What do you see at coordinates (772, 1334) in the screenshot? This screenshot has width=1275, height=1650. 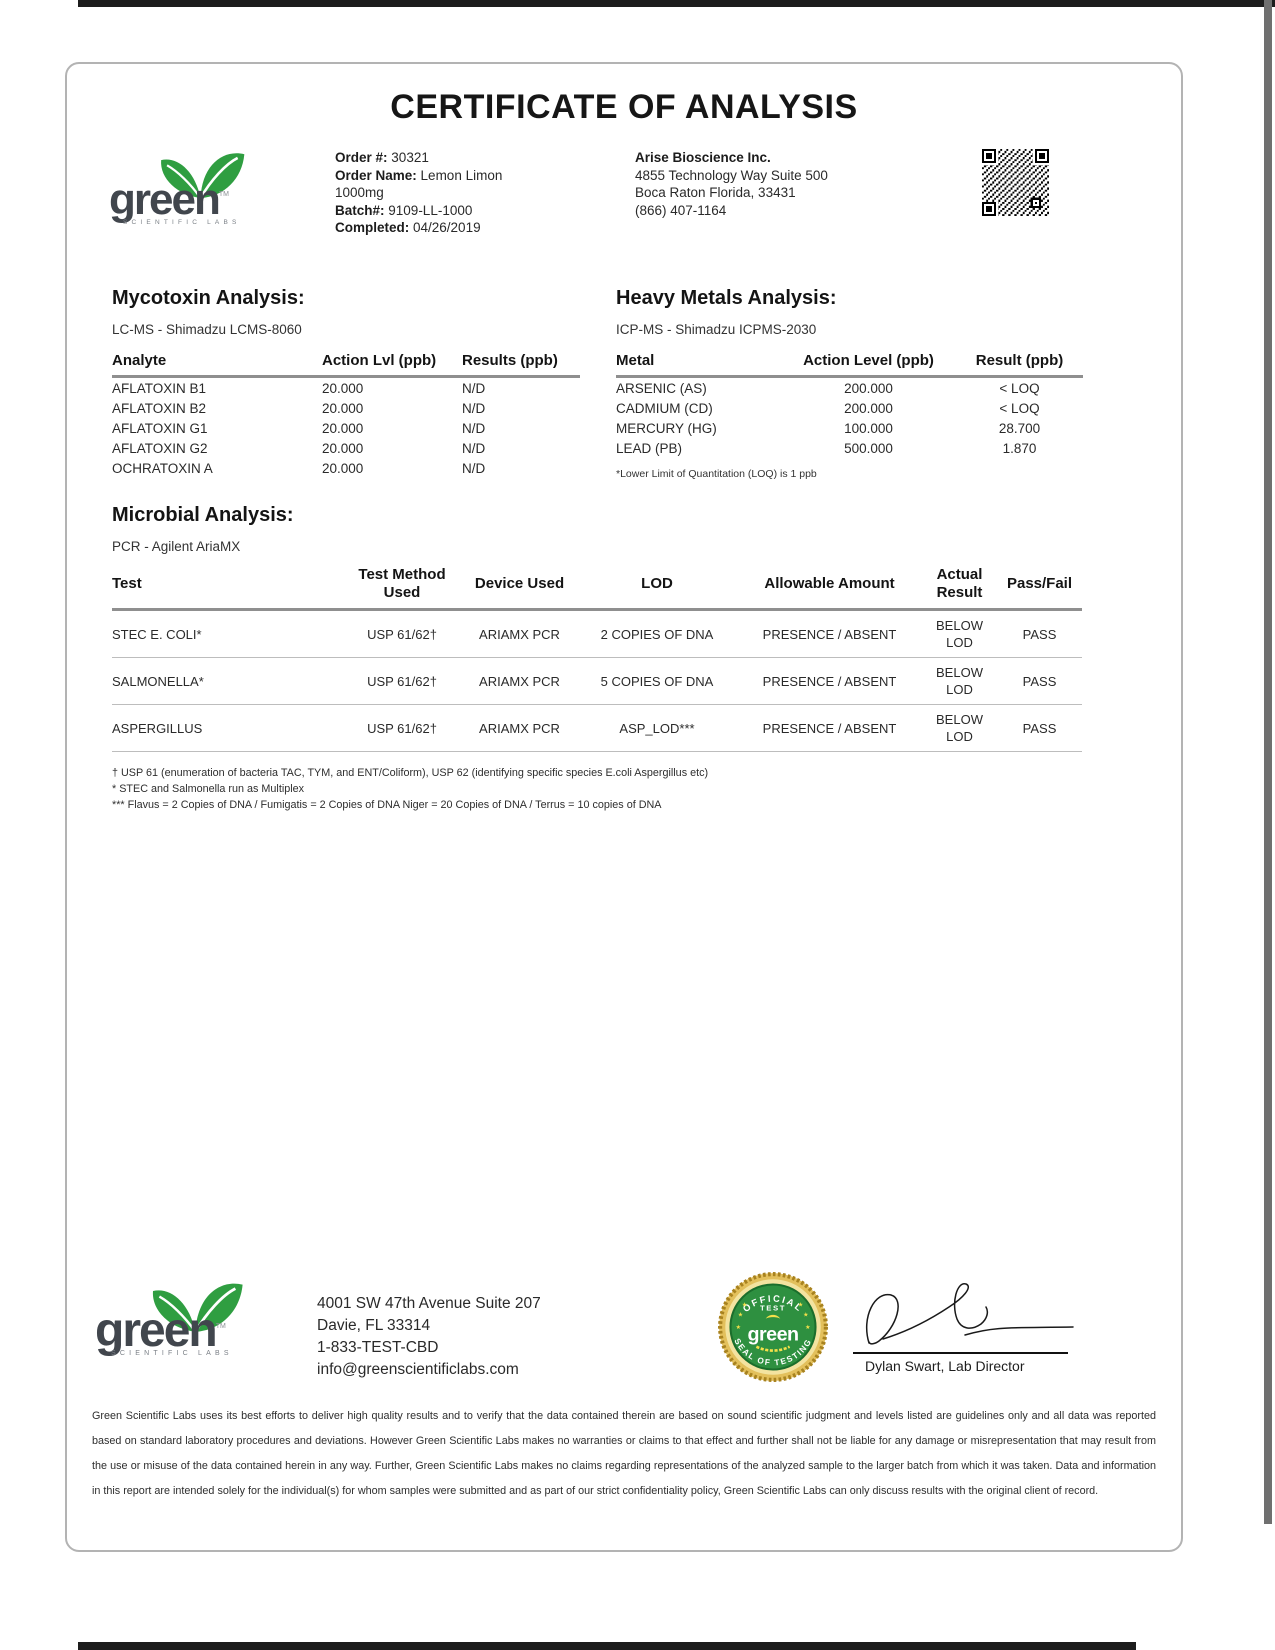 I see `seal-brand-text: green` at bounding box center [772, 1334].